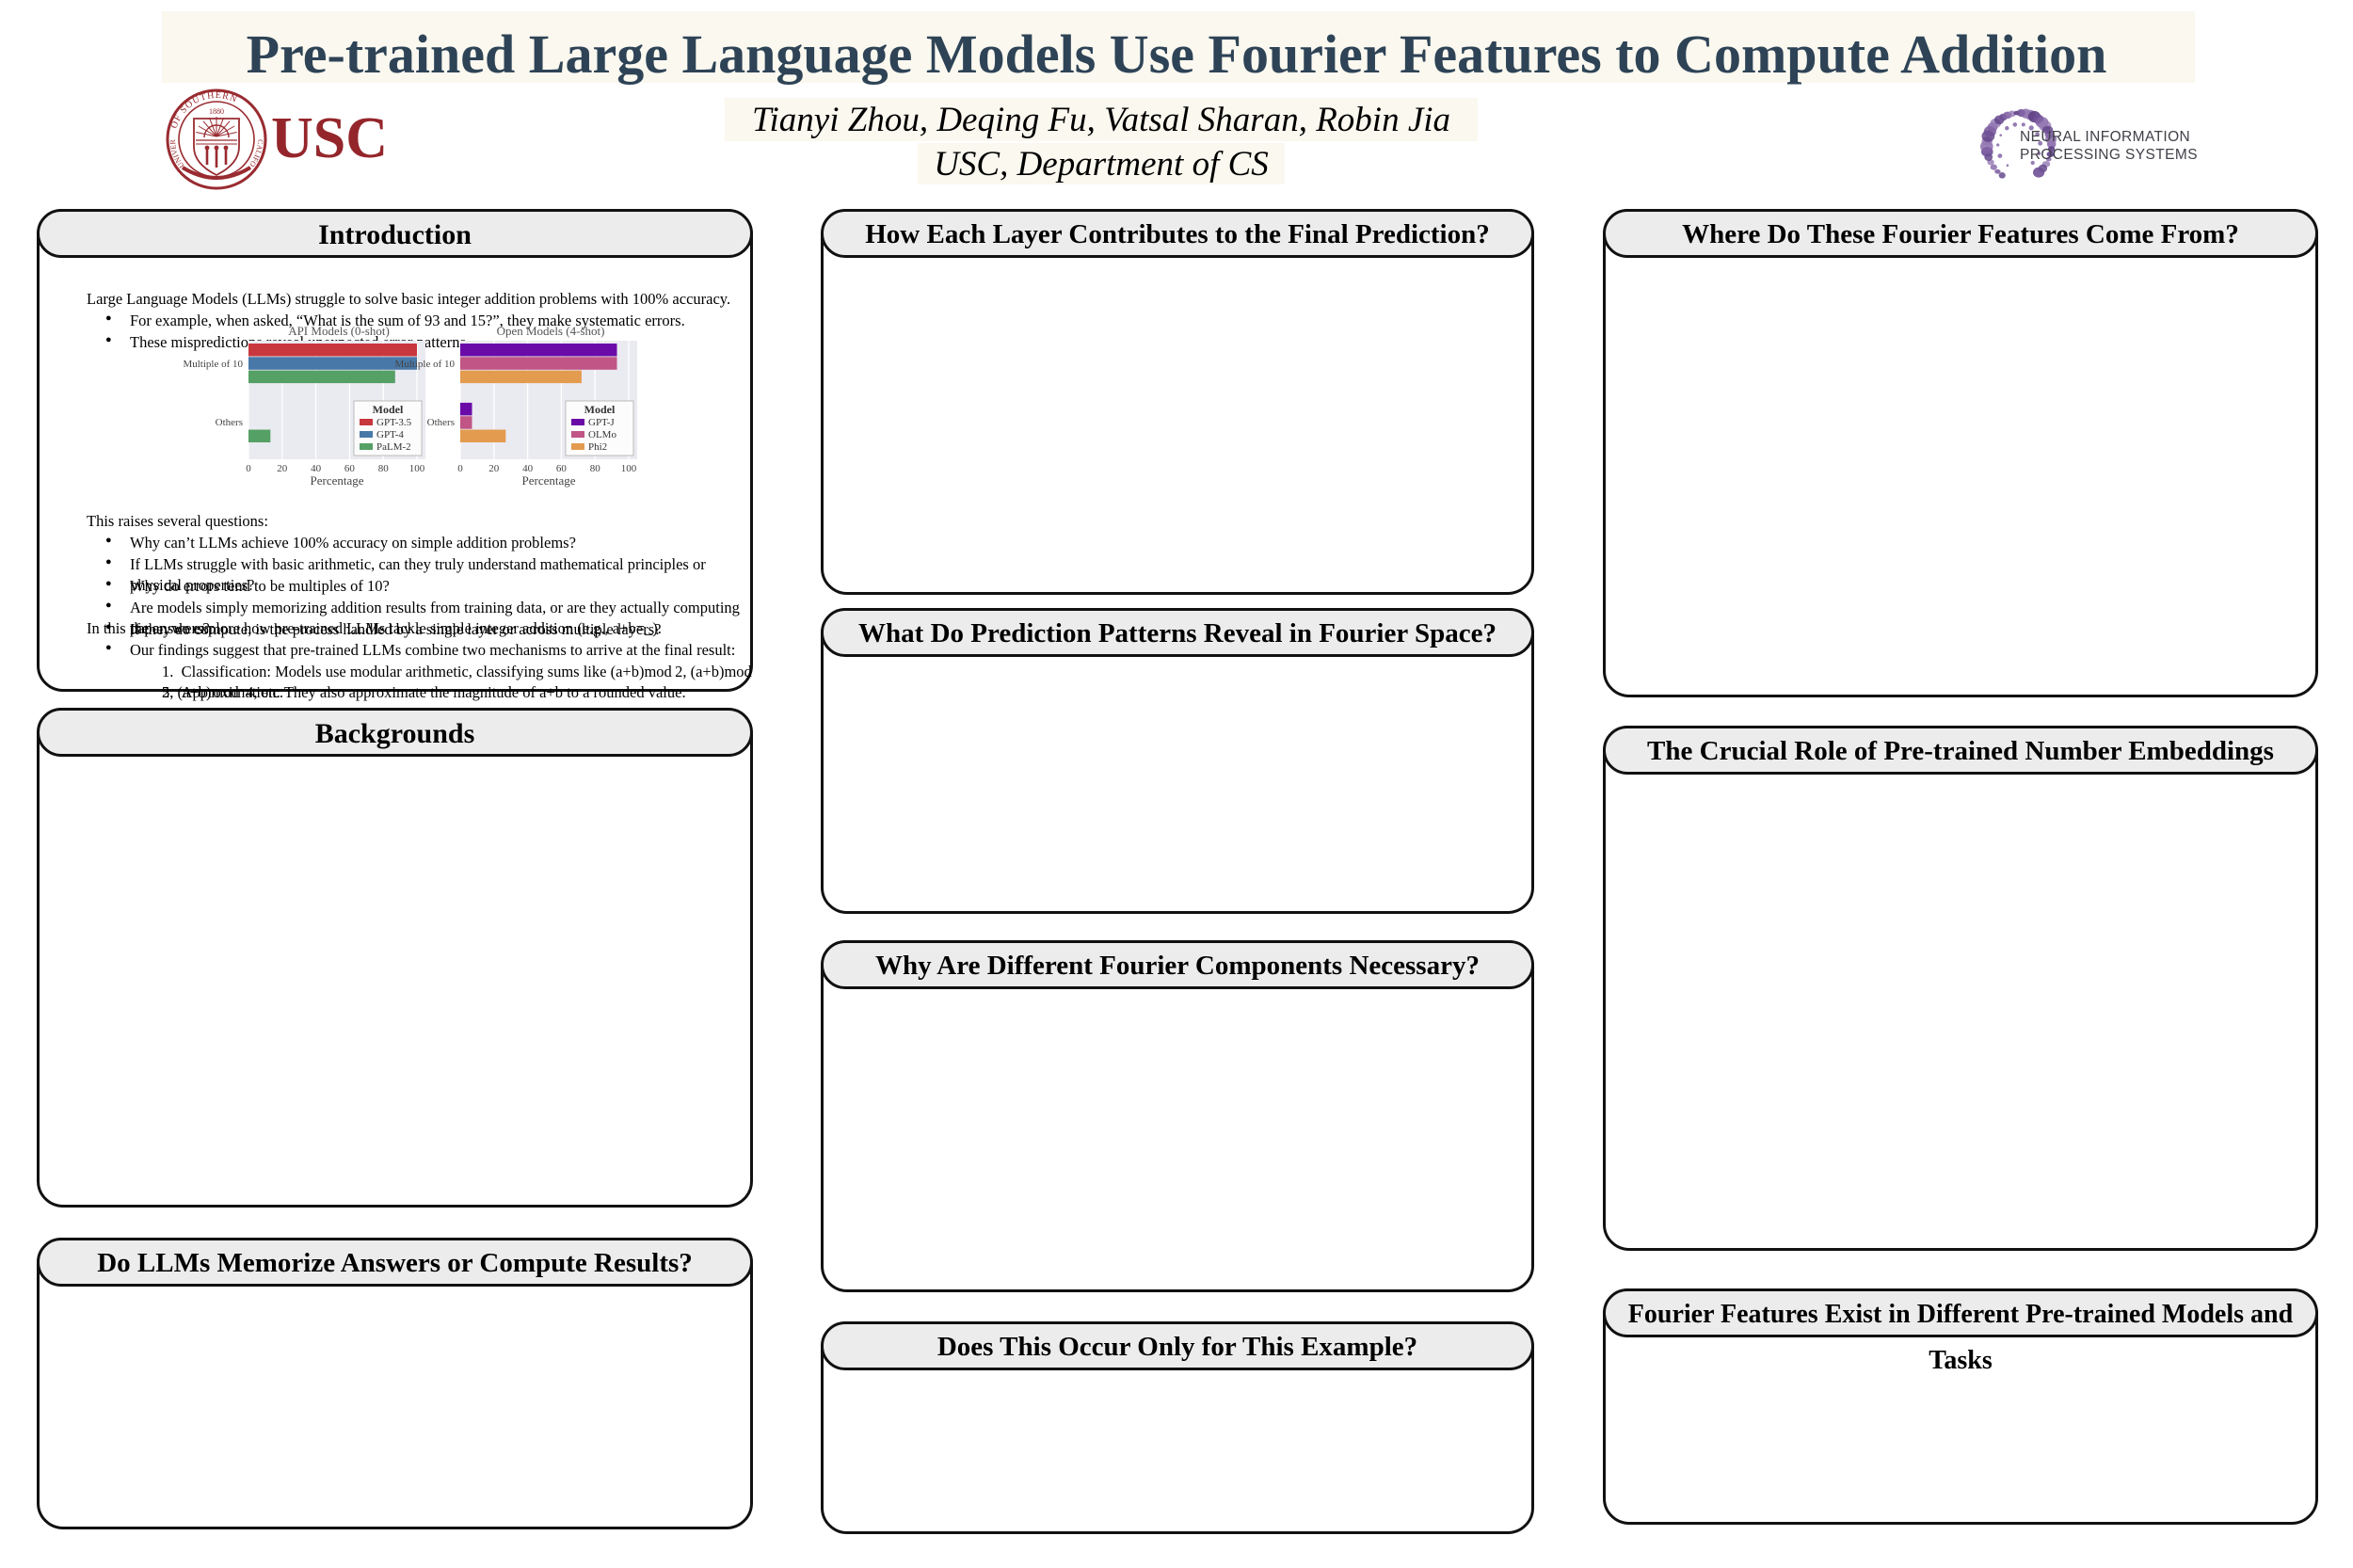  Describe the element at coordinates (394, 422) in the screenshot. I see `svg-text: GPT-3.5` at that location.